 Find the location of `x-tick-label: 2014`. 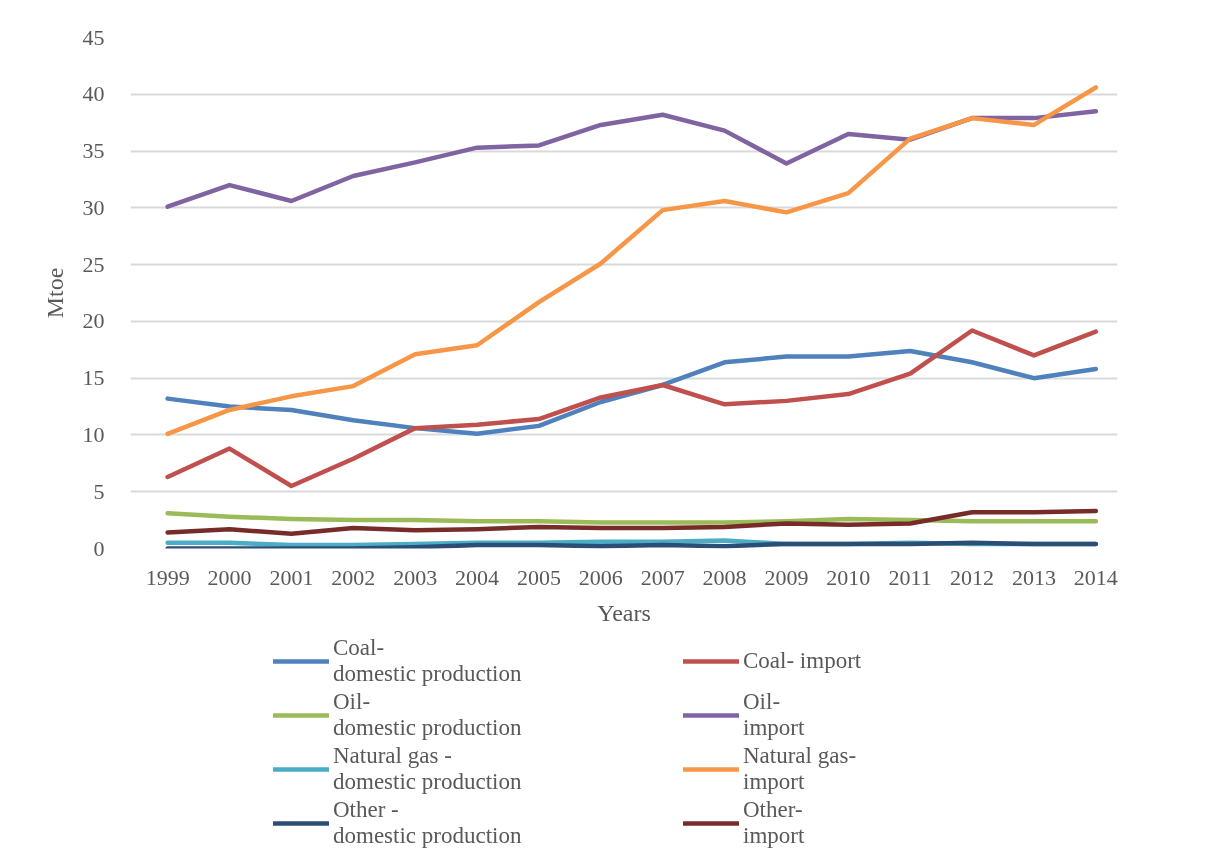

x-tick-label: 2014 is located at coordinates (1095, 577).